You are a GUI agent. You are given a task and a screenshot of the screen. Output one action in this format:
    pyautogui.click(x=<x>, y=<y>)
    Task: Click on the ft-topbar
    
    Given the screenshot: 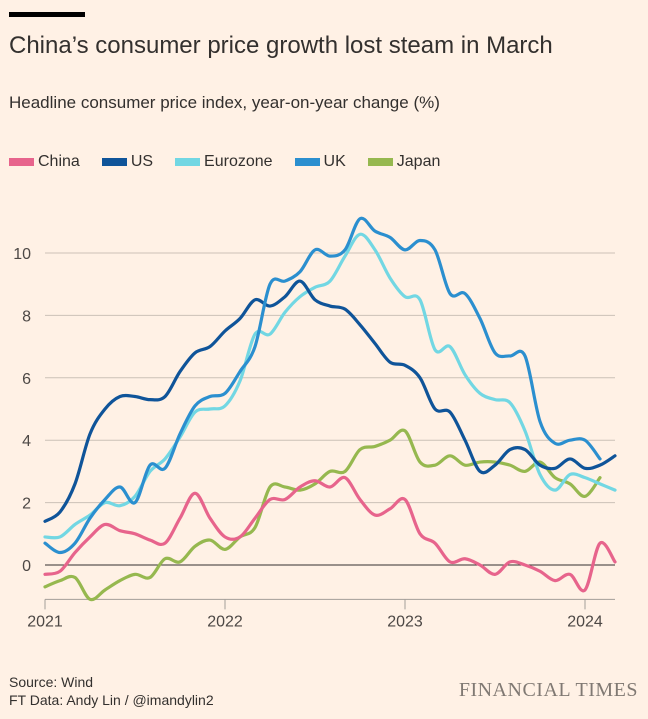 What is the action you would take?
    pyautogui.click(x=47, y=14)
    